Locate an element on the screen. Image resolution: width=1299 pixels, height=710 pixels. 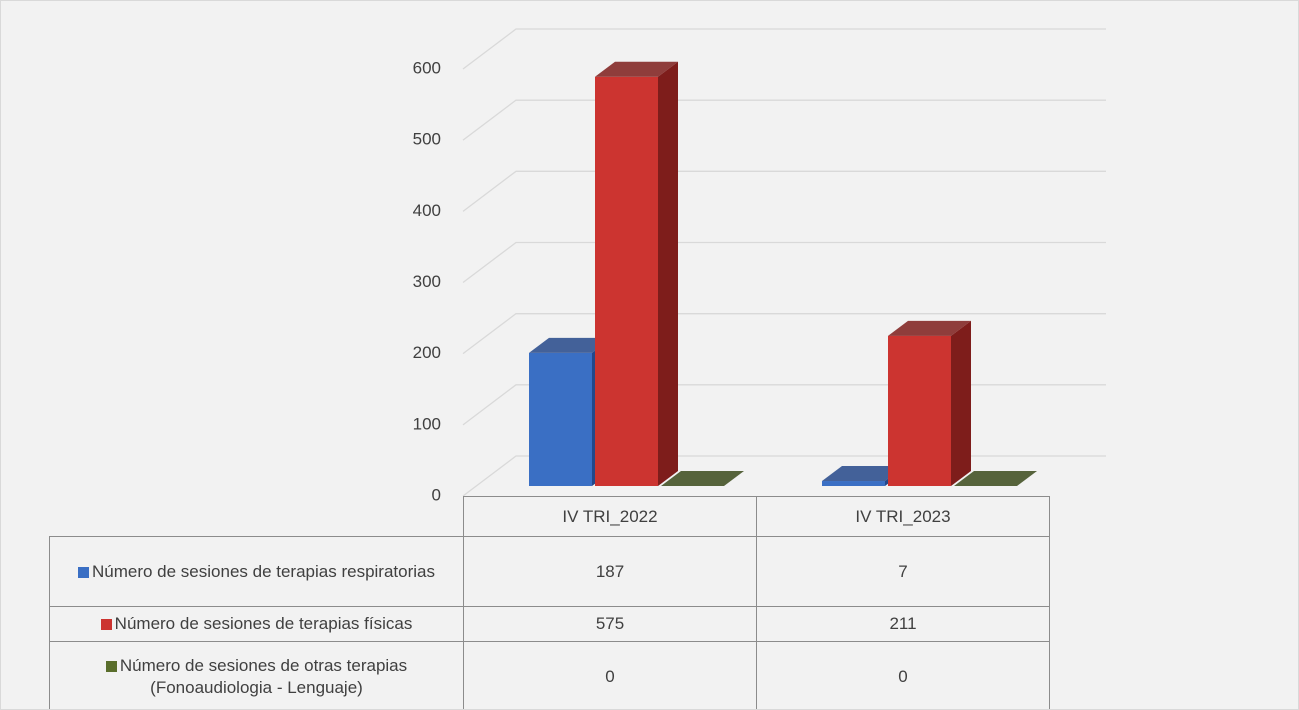
table-value: 187 is located at coordinates (610, 571).